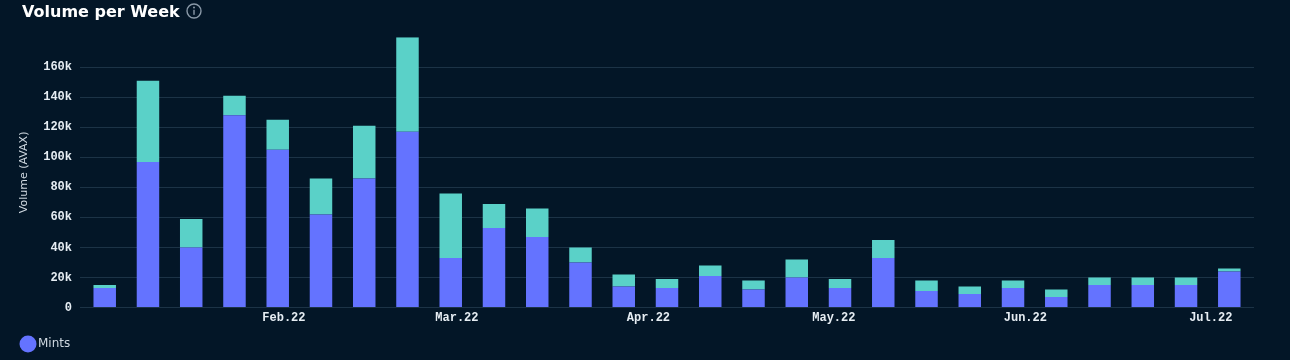 This screenshot has height=360, width=1290. Describe the element at coordinates (1211, 317) in the screenshot. I see `x-tick-label: Jul.22` at that location.